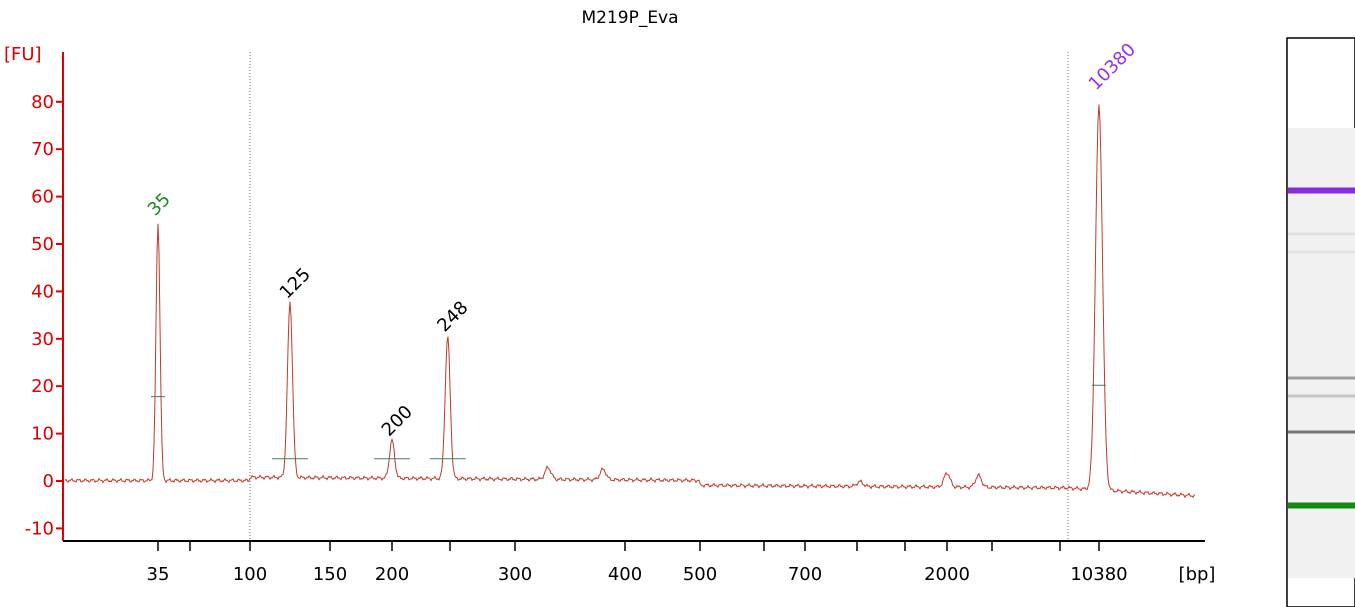 The height and width of the screenshot is (607, 1355). What do you see at coordinates (700, 574) in the screenshot?
I see `x-tick-label: 500` at bounding box center [700, 574].